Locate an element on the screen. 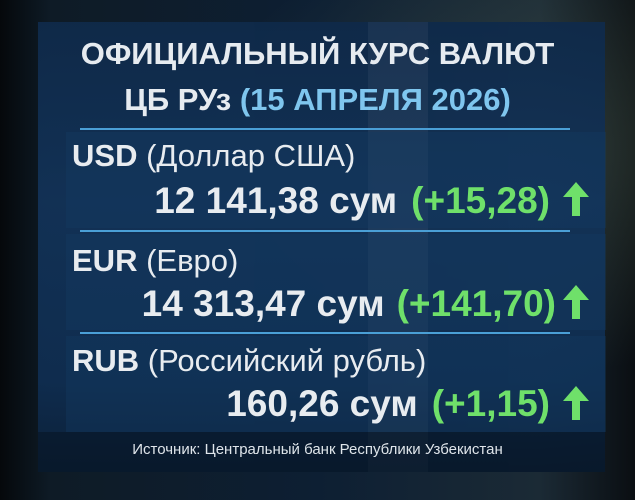  rate-value-rub: 160,26 сум (+1,15) is located at coordinates (388, 404).